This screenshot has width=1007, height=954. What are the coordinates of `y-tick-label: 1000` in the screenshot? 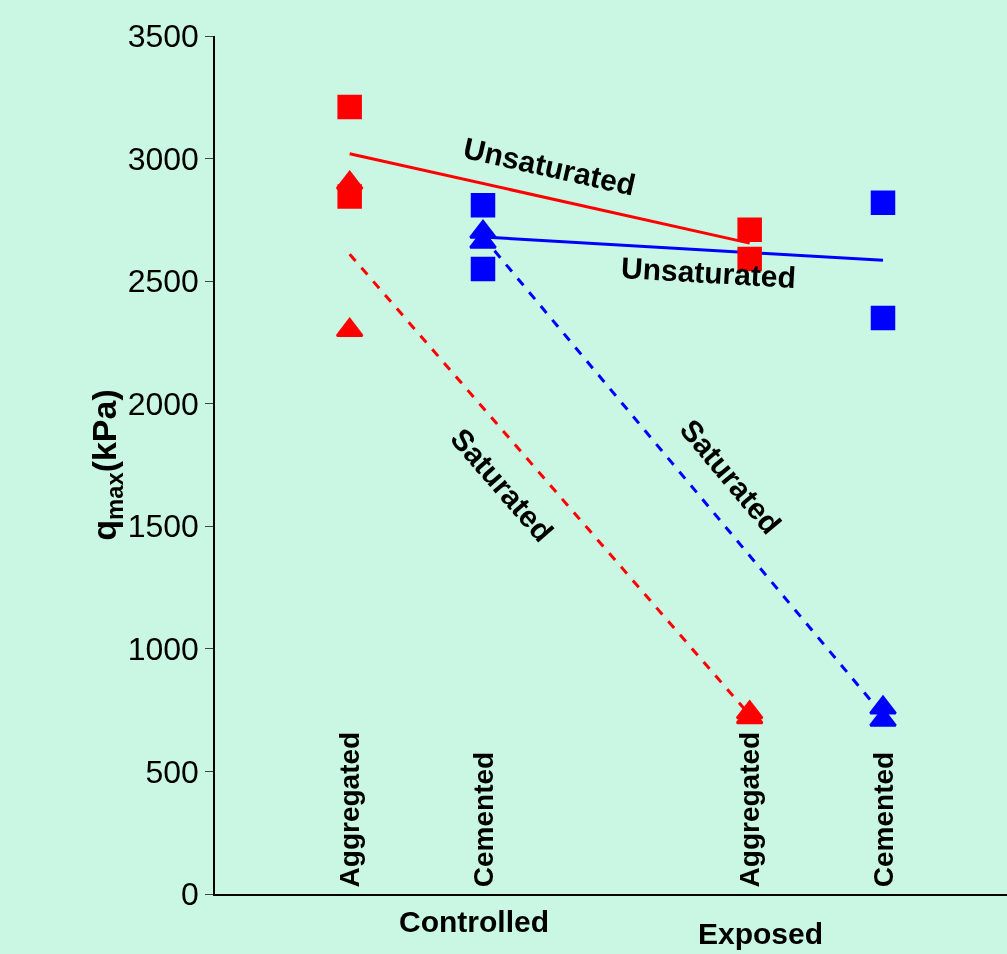 It's located at (163, 649).